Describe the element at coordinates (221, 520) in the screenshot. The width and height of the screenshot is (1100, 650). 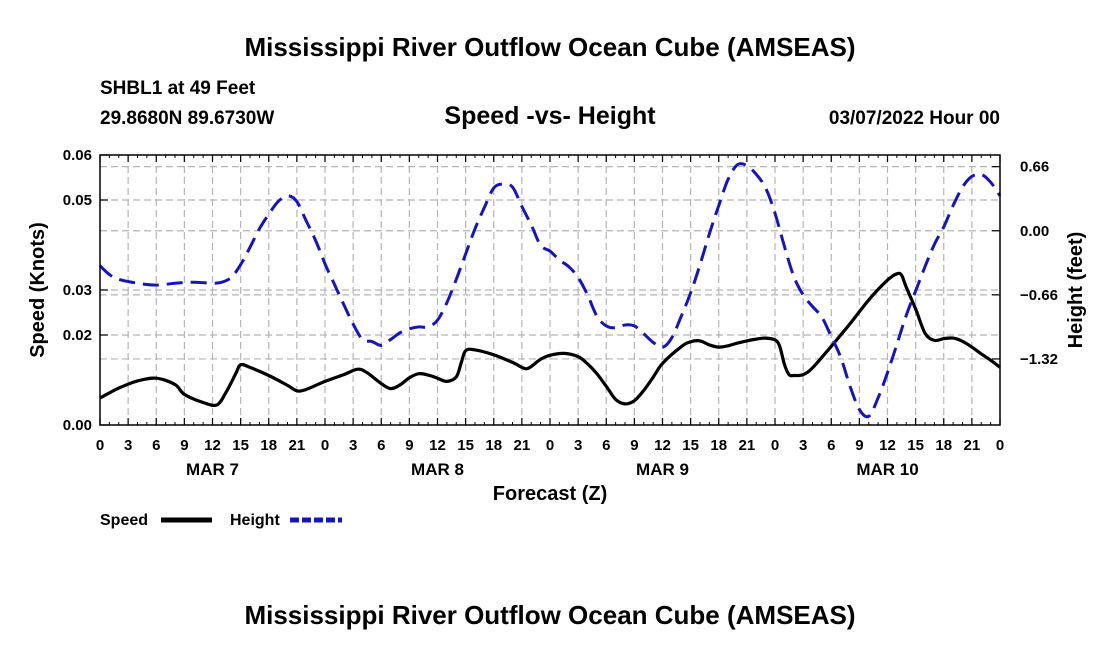
I see `legend: Speed Height` at that location.